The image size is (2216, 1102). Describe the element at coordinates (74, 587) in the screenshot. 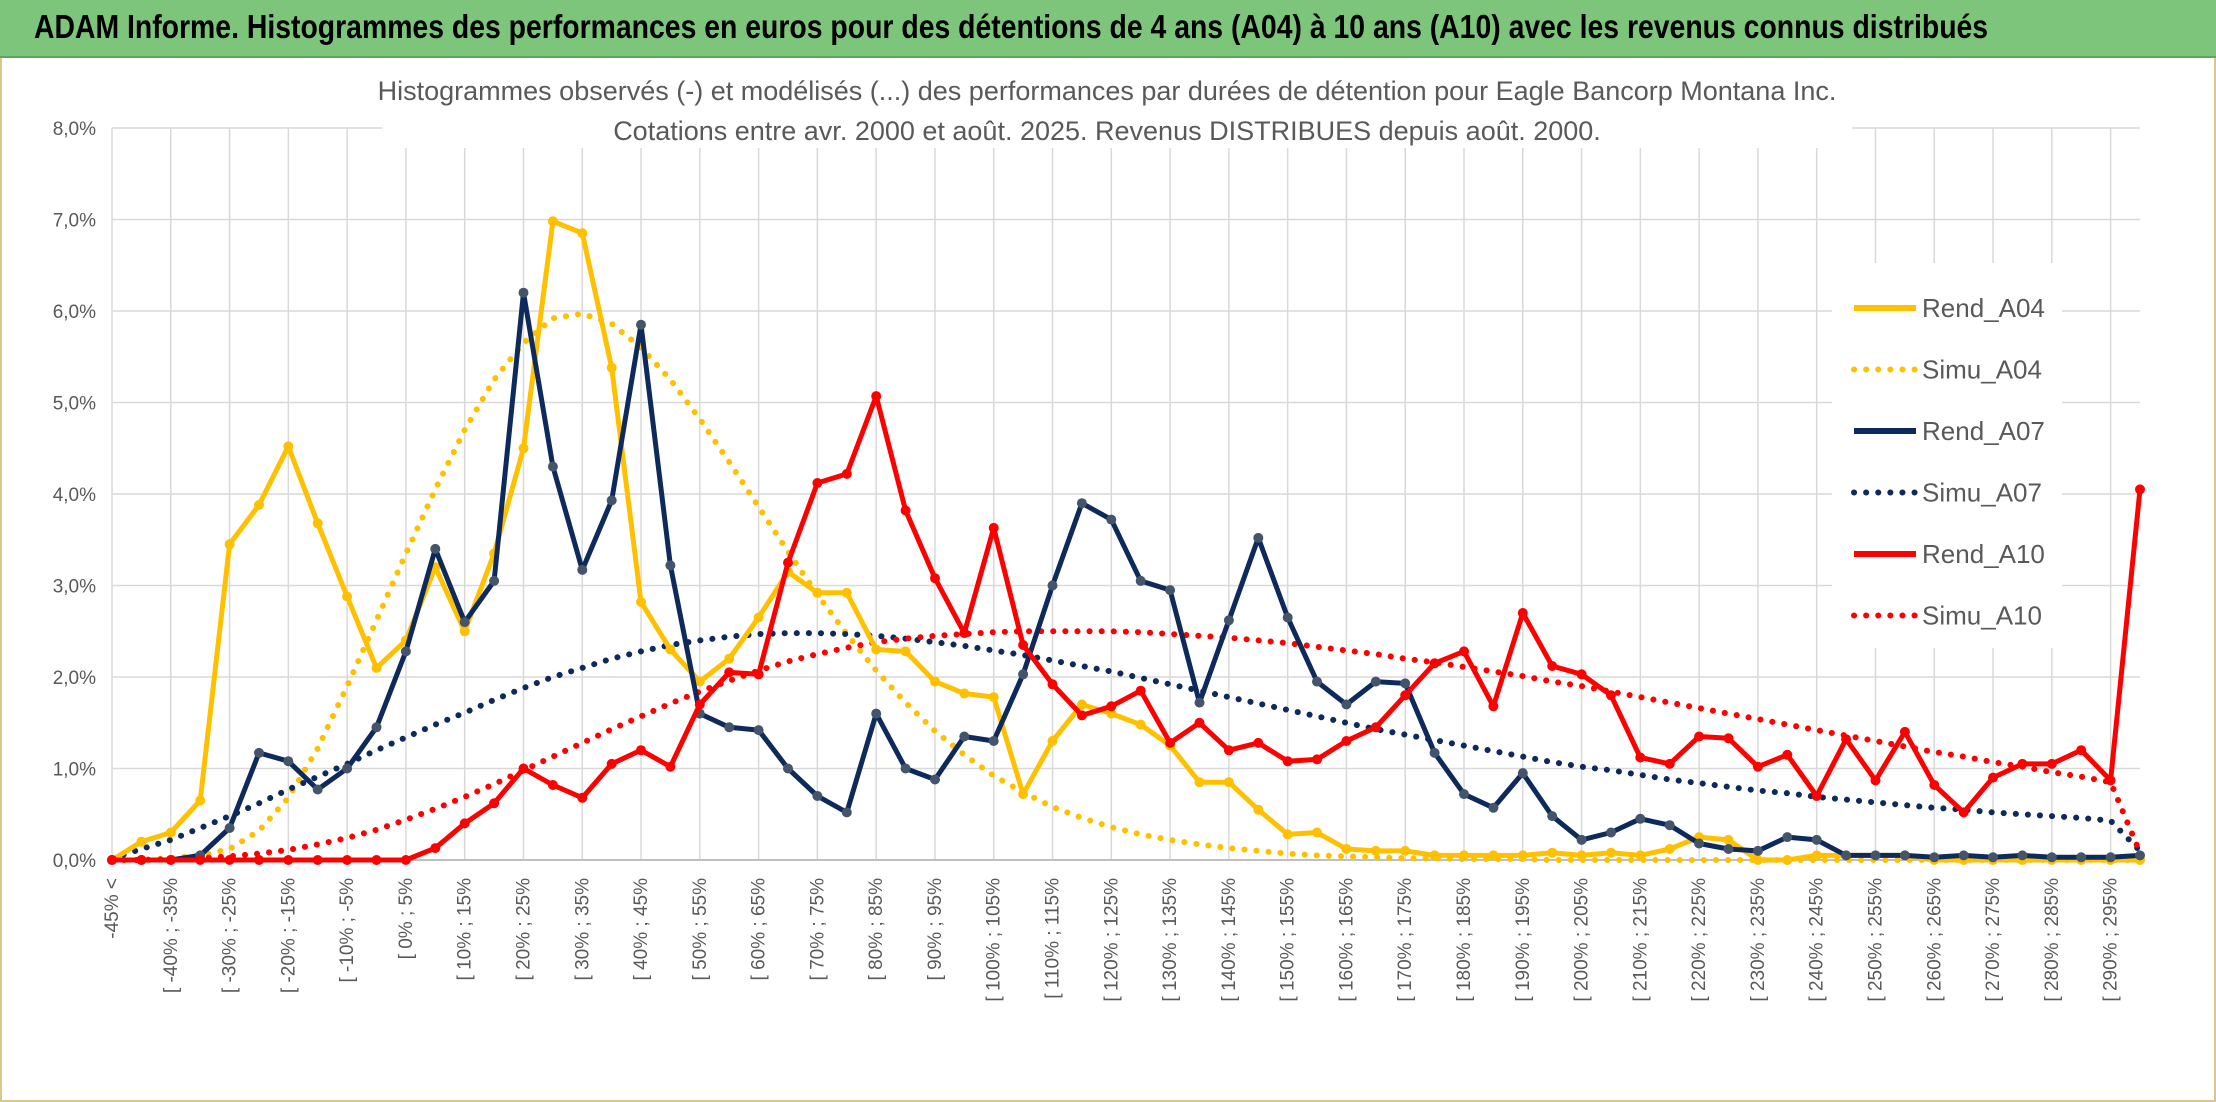

I see `y-tick-label: 3,0%` at that location.